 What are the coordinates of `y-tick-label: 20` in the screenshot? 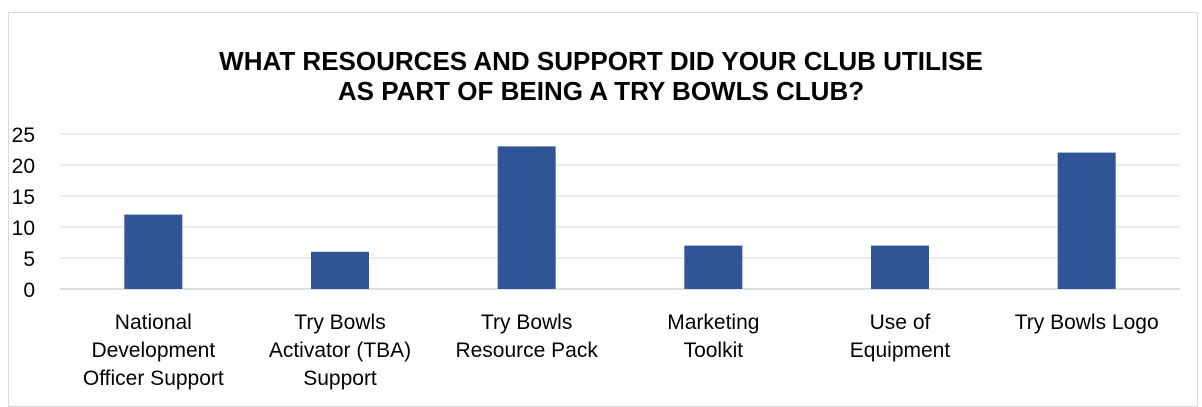 It's located at (23, 166).